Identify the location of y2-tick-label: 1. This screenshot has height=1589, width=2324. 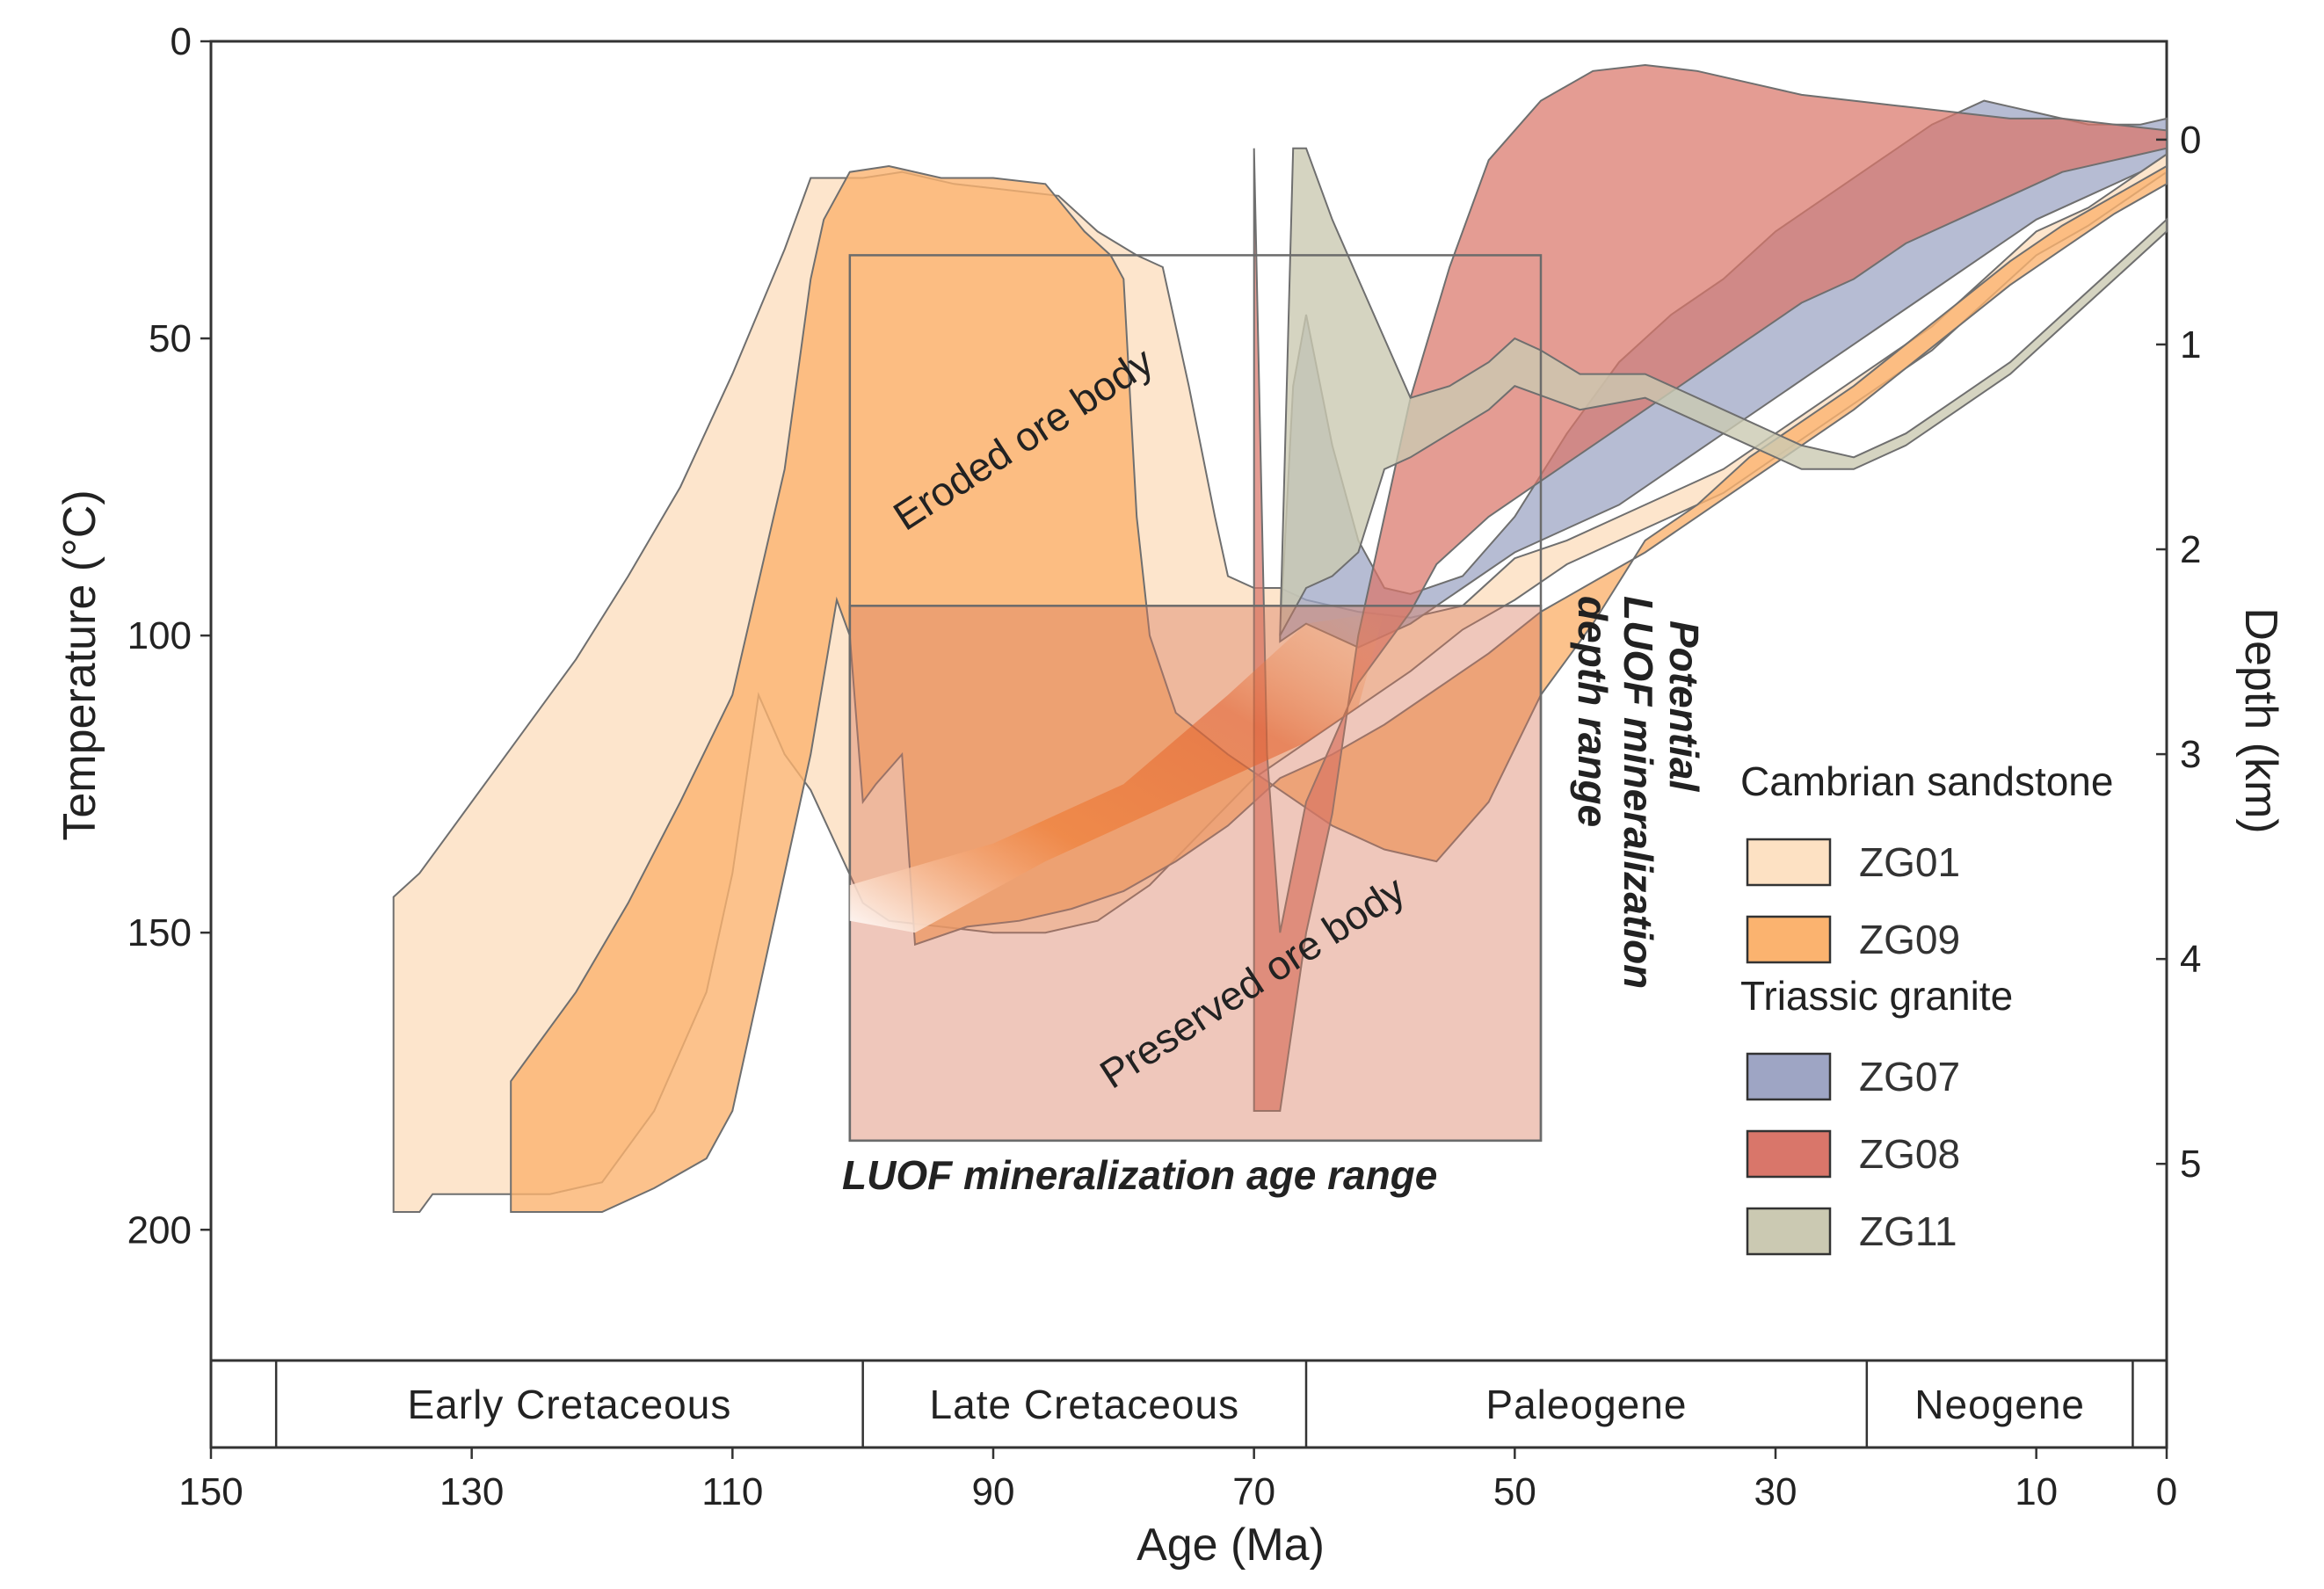
(2190, 344).